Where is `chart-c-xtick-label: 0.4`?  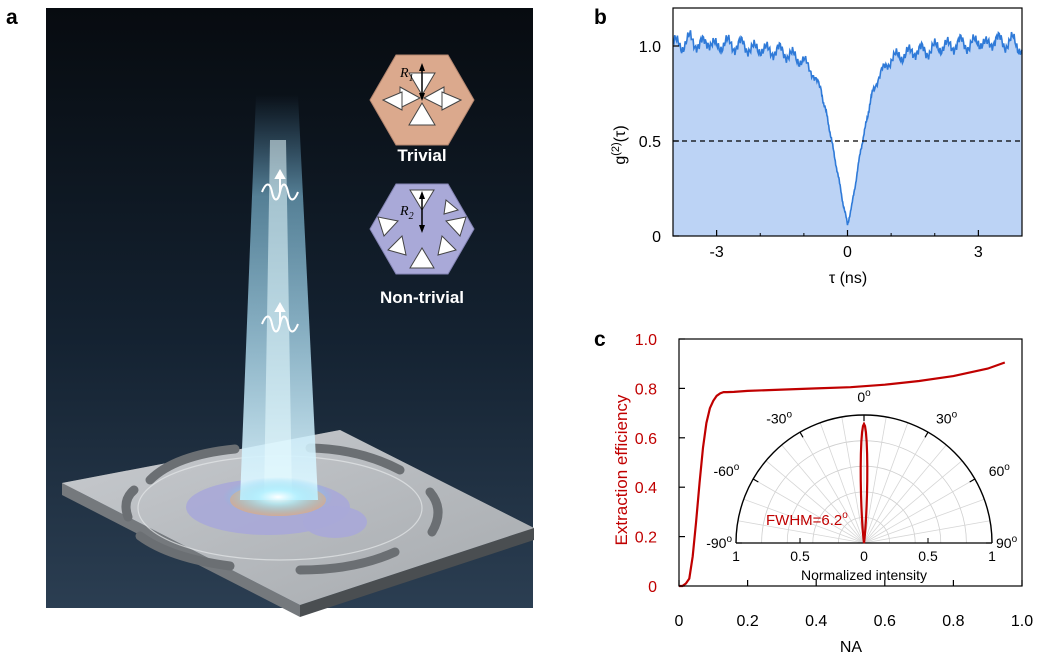
chart-c-xtick-label: 0.4 is located at coordinates (816, 621).